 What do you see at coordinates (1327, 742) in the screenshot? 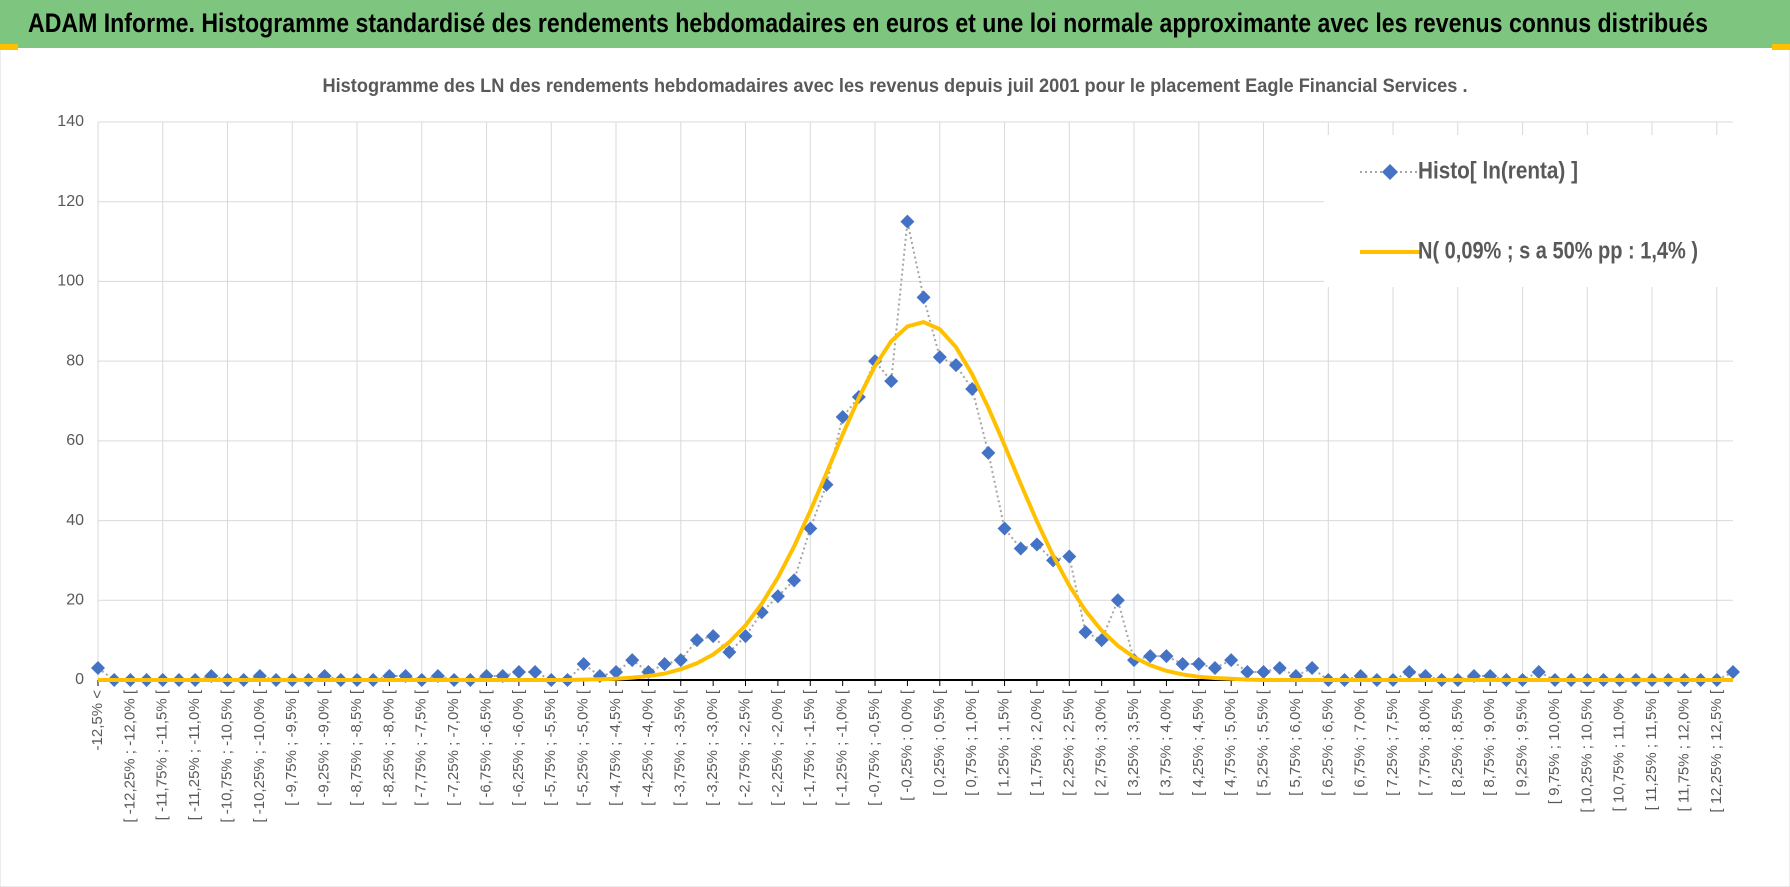
I see `x-tick-label: [ 6,25% ; 6,5% [` at bounding box center [1327, 742].